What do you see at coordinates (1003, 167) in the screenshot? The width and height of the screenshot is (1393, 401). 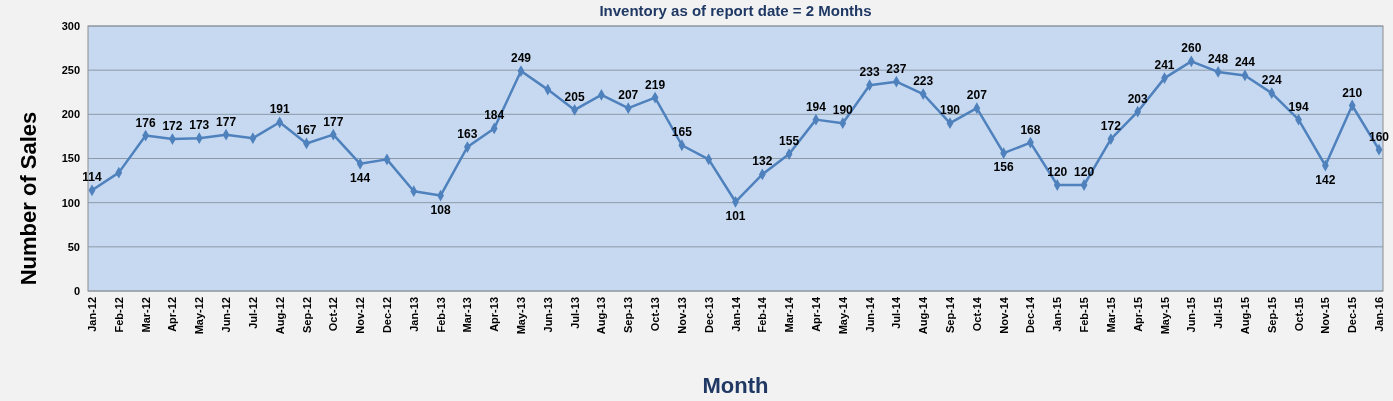 I see `data-label: 156` at bounding box center [1003, 167].